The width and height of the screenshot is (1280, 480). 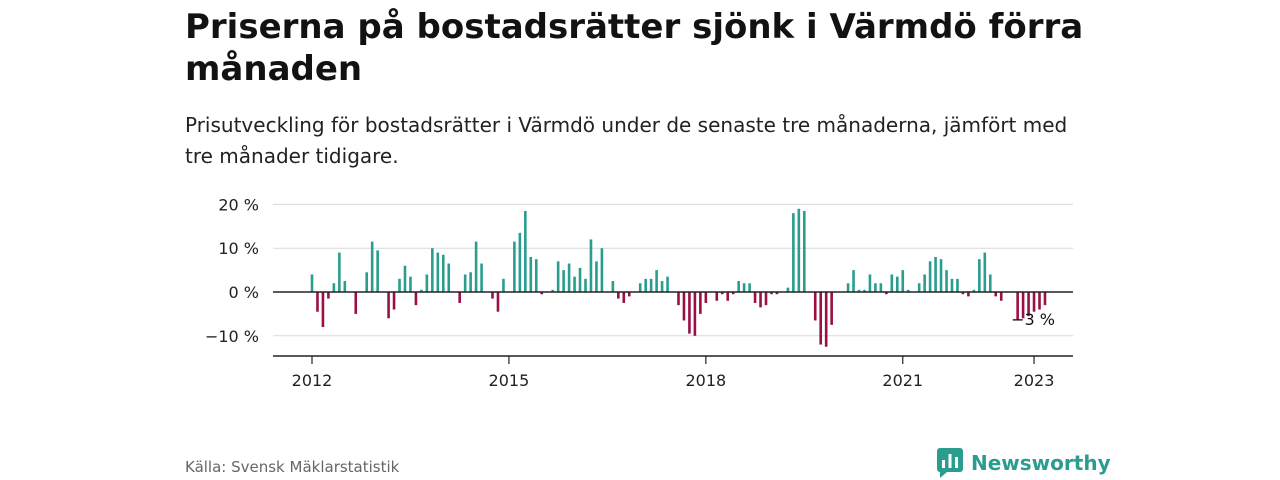 I want to click on brand-logo: Newsworthy, so click(x=1024, y=463).